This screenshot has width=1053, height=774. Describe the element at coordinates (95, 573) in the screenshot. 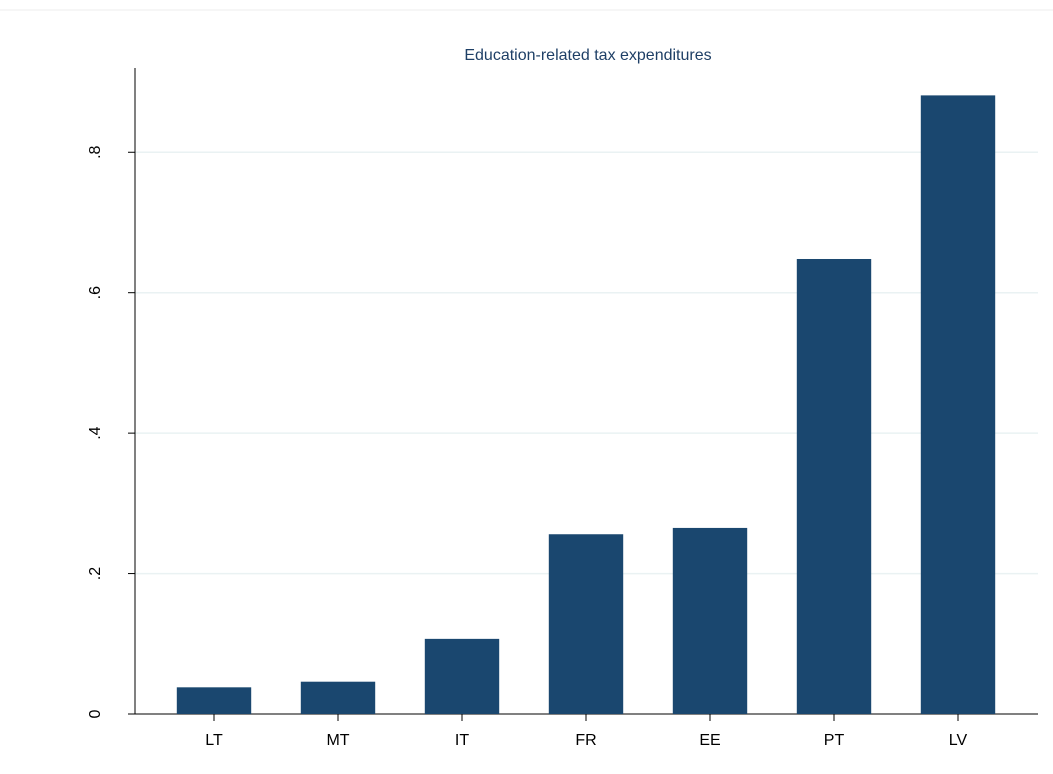

I see `y-tick-label: .2` at that location.